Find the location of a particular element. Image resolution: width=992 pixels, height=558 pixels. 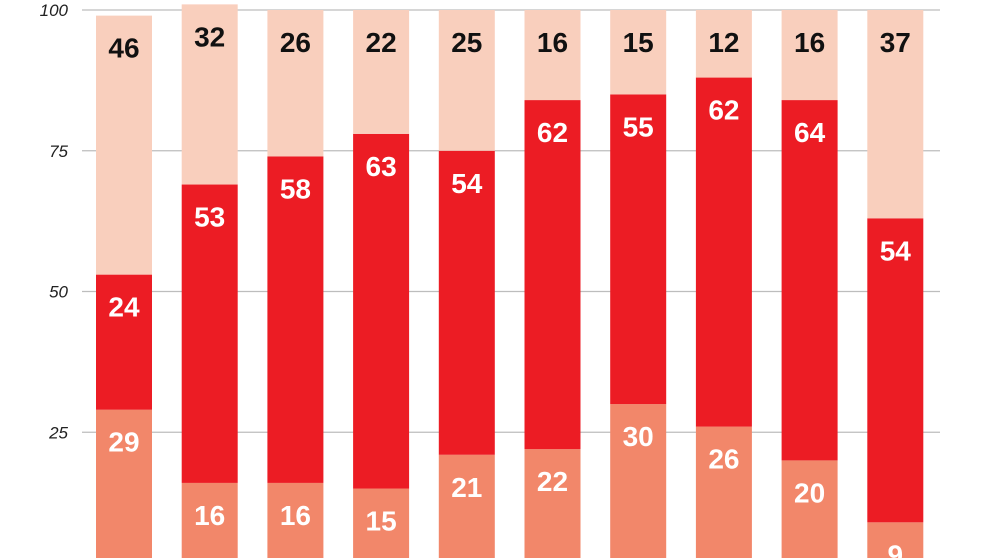

data-label: 20 is located at coordinates (809, 492).